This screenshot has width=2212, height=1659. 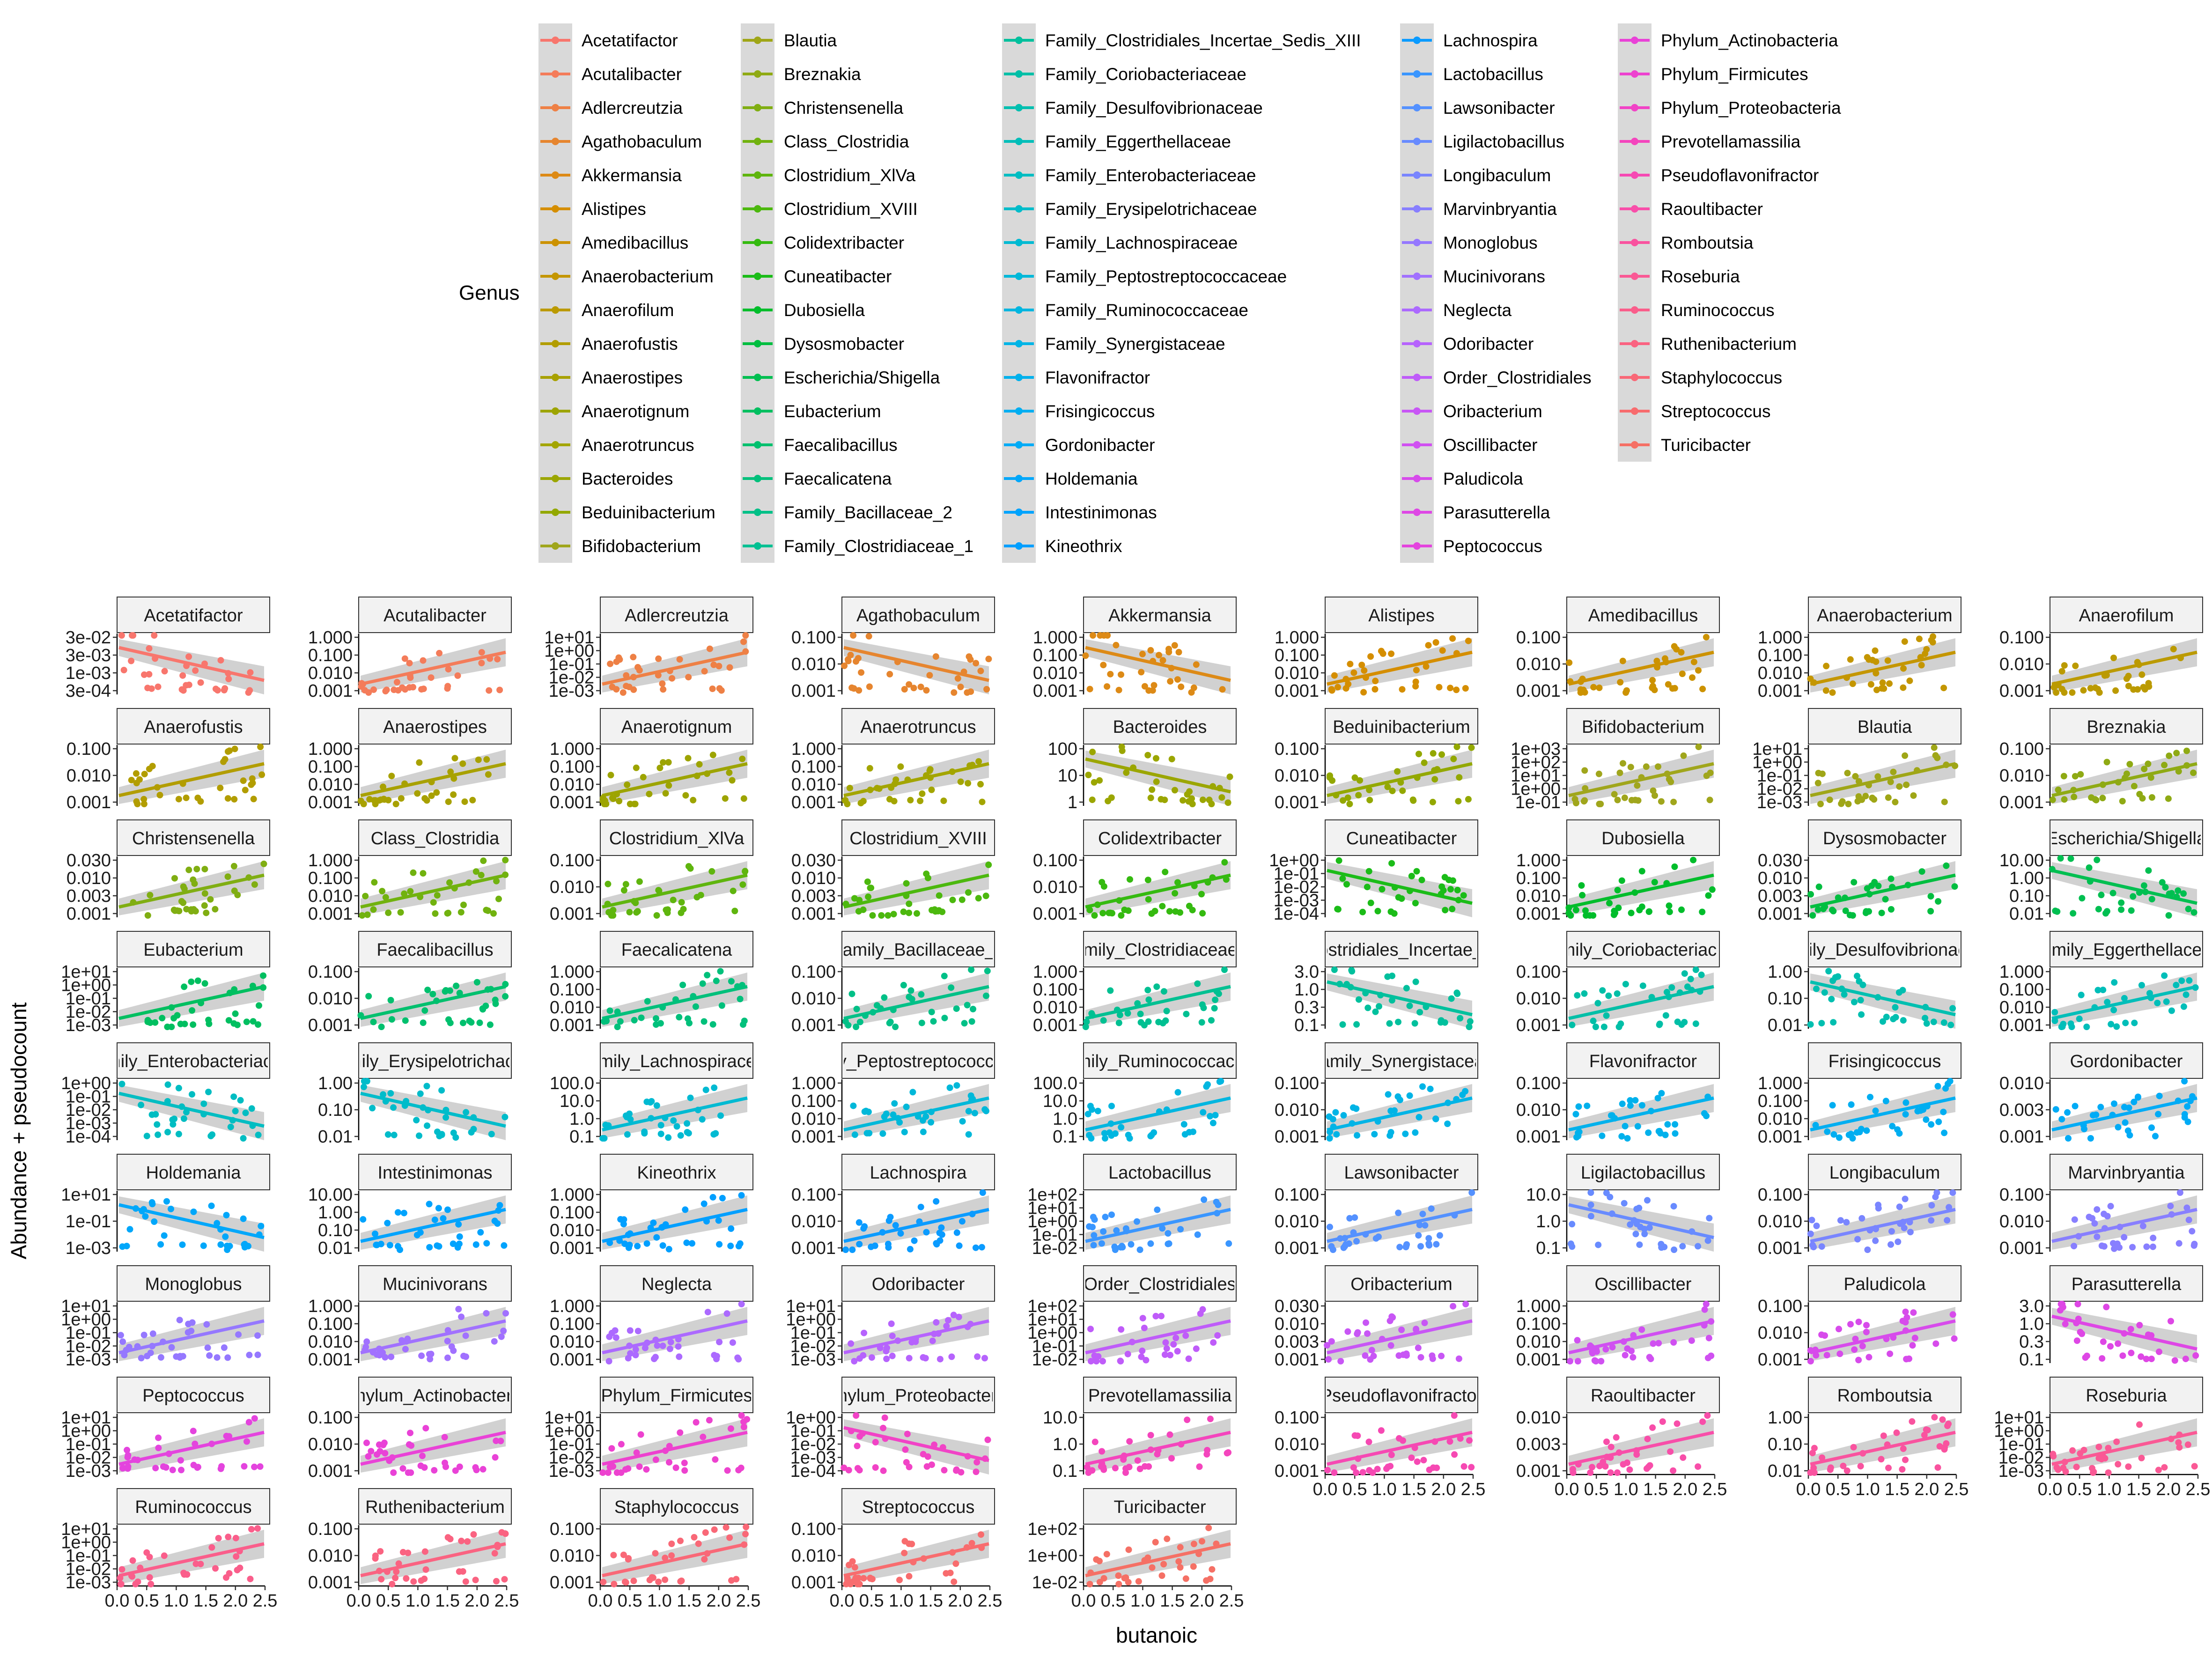 I want to click on legend-entry: Acetatifactor, so click(x=608, y=40).